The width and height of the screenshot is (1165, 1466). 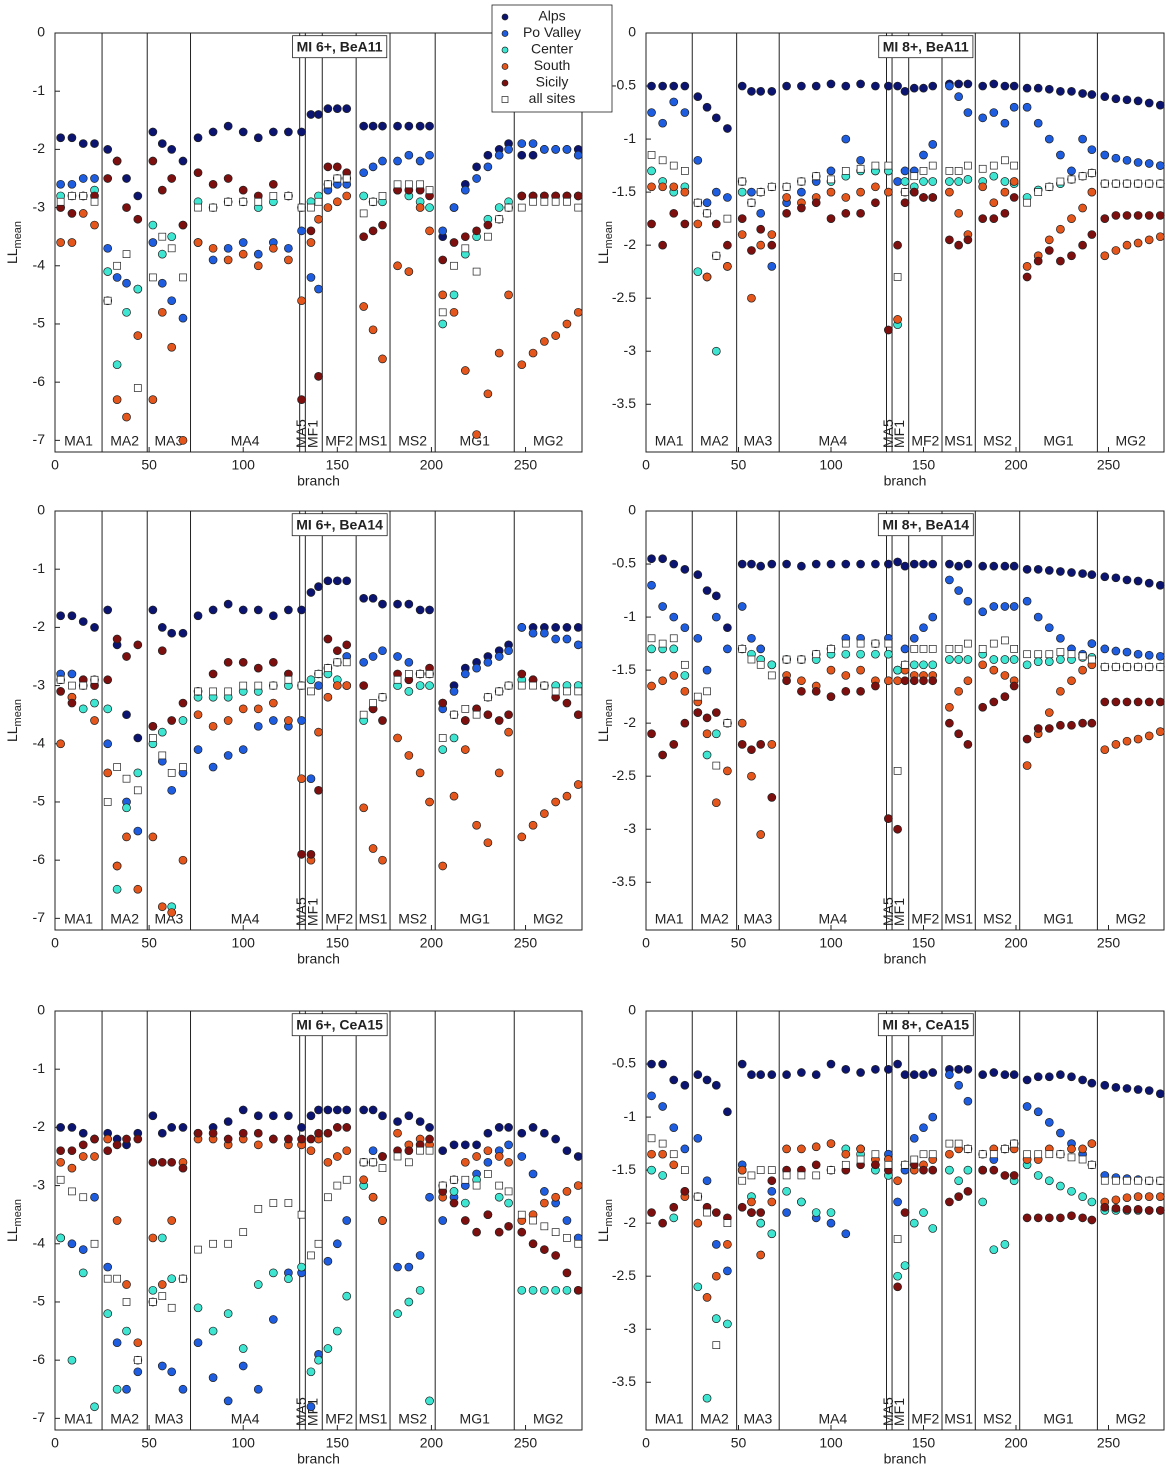 What do you see at coordinates (997, 441) in the screenshot?
I see `segment-label: MS2` at bounding box center [997, 441].